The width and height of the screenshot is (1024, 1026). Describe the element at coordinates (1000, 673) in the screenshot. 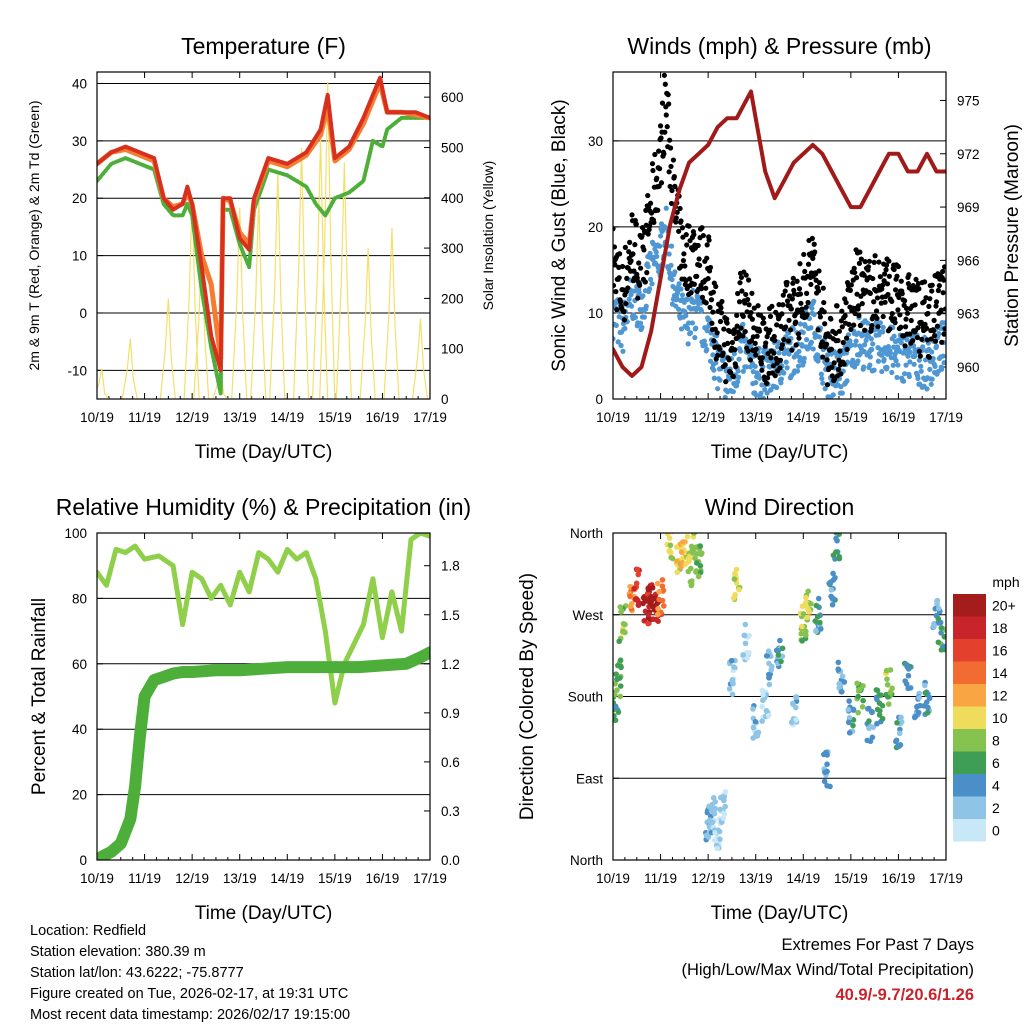

I see `colorbar-label: 14` at that location.